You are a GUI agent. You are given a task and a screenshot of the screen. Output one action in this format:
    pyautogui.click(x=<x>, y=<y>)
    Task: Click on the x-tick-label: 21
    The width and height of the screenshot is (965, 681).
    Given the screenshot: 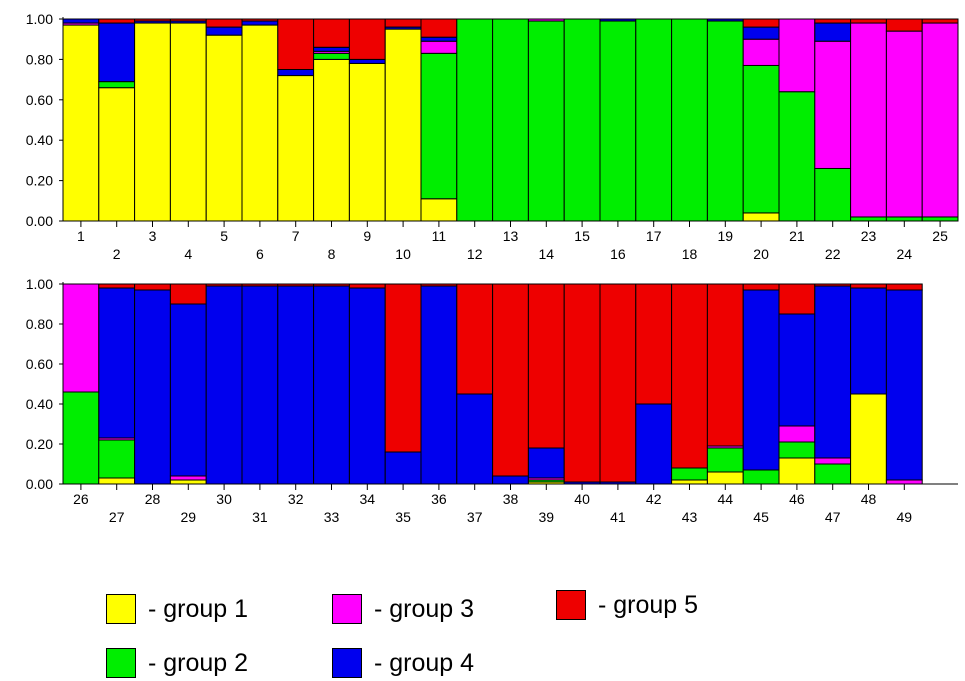 What is the action you would take?
    pyautogui.click(x=797, y=236)
    